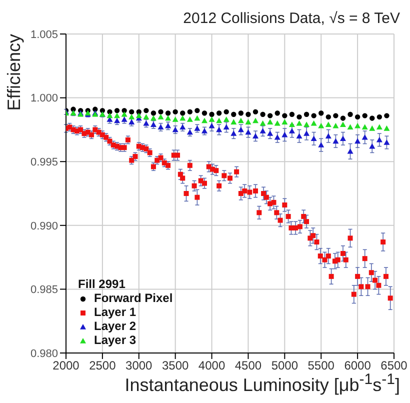 This screenshot has height=403, width=410. I want to click on y-tick-label: 0.985, so click(44, 290).